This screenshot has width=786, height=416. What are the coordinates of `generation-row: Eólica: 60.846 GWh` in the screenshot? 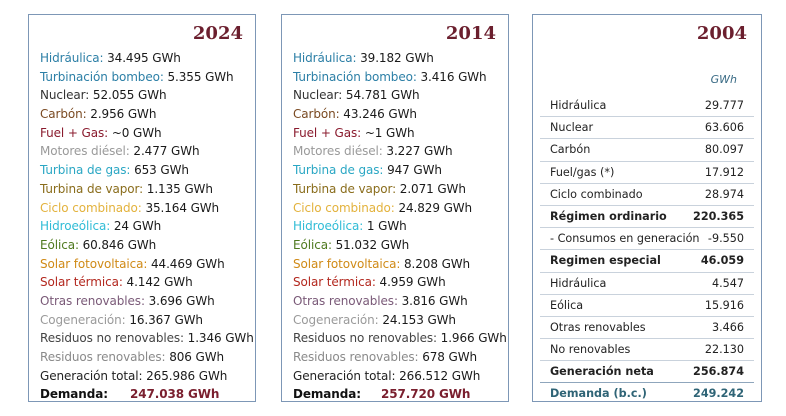 It's located at (147, 245).